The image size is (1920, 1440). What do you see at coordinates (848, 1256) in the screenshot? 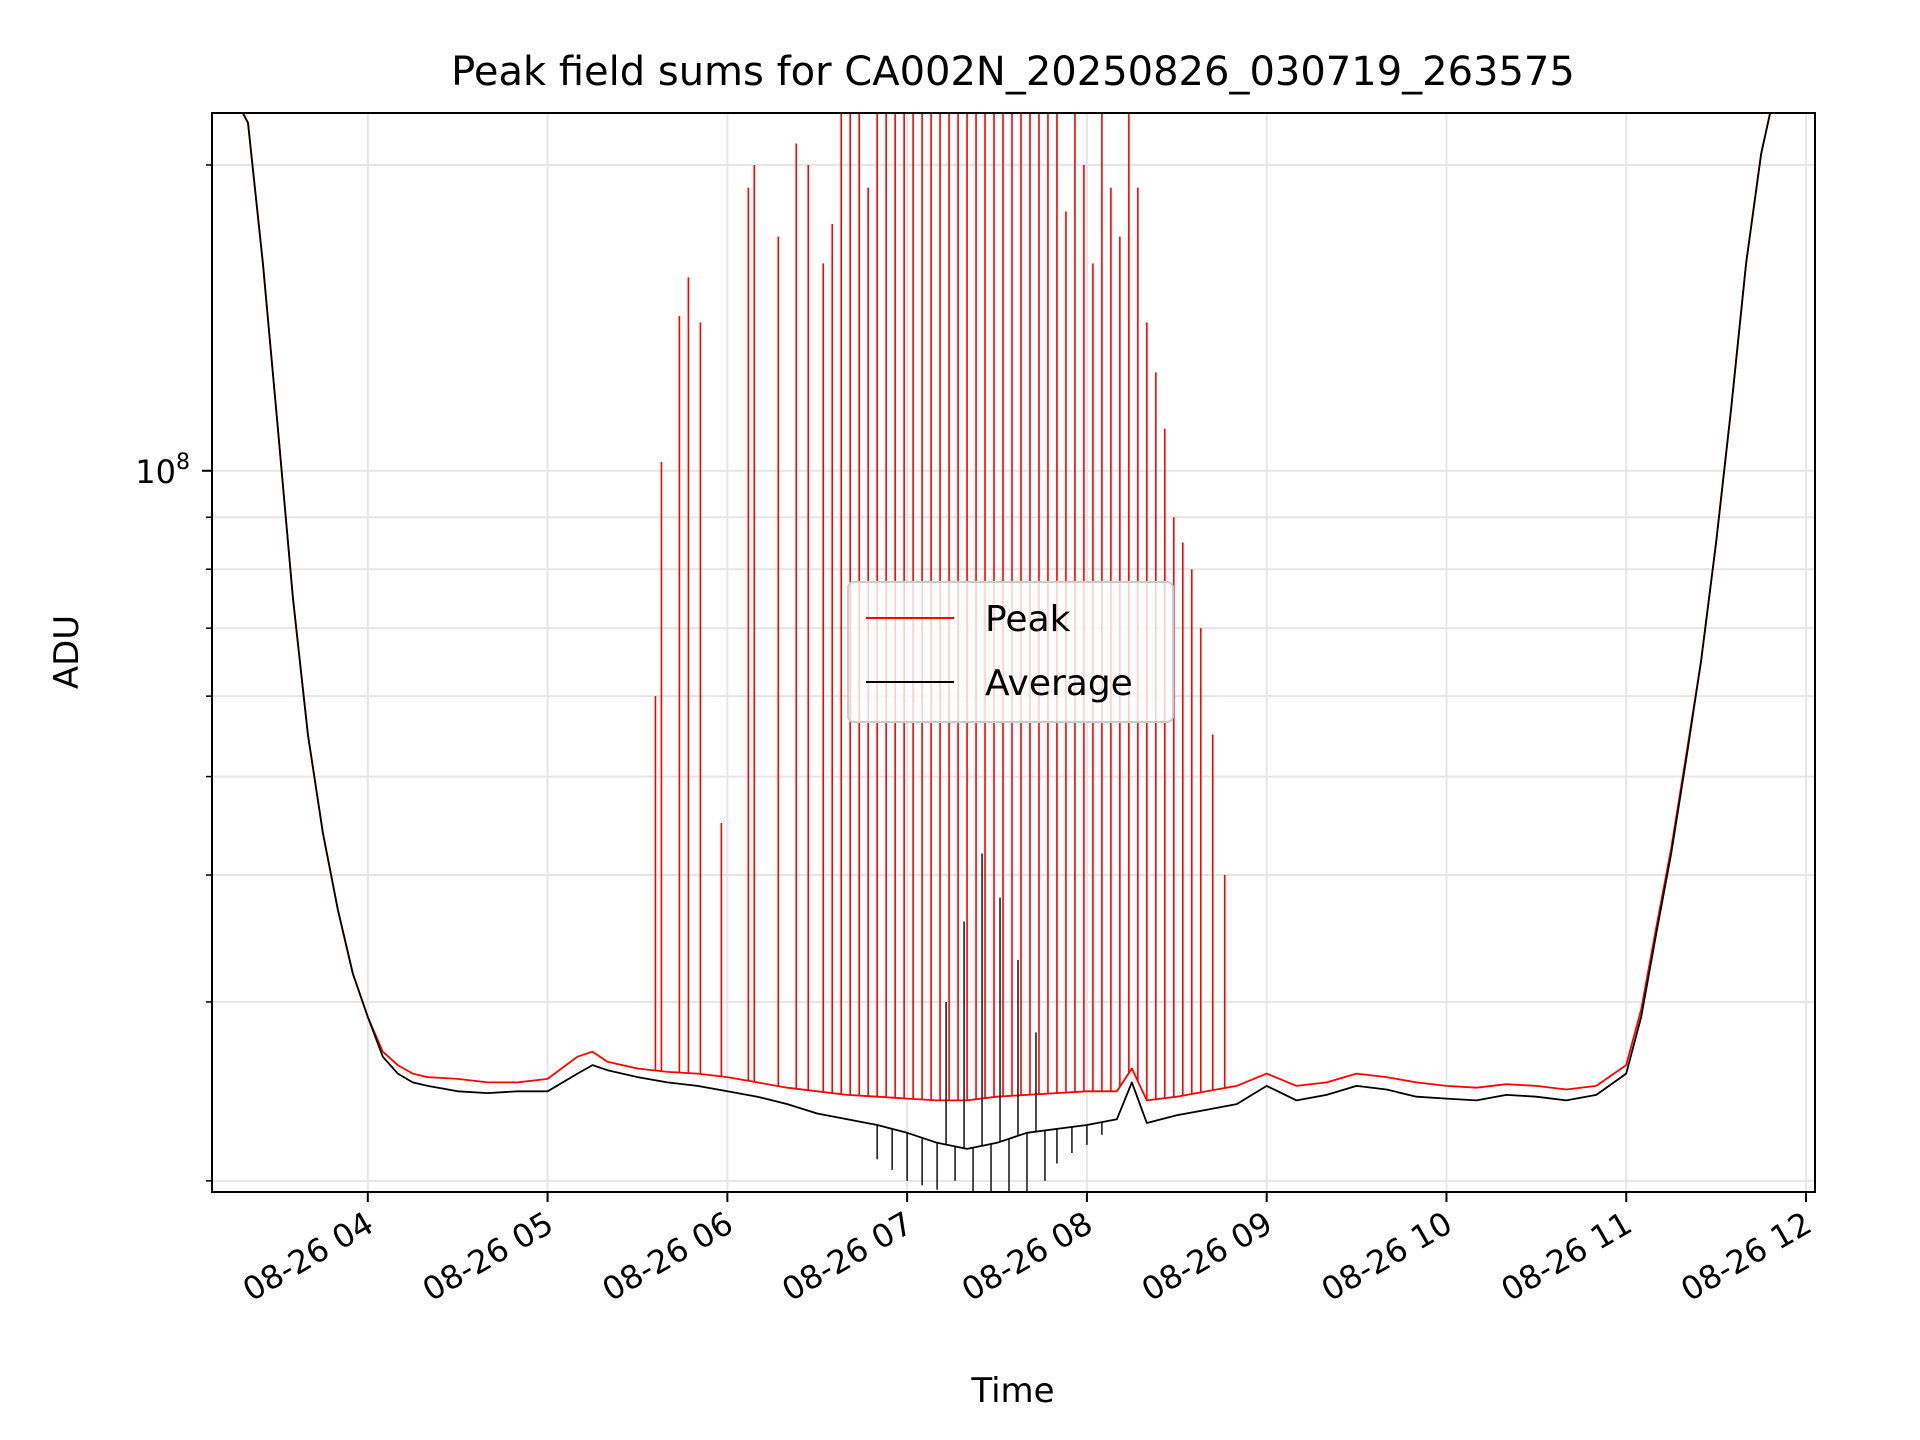
I see `x-tick-label: 08-26 07` at bounding box center [848, 1256].